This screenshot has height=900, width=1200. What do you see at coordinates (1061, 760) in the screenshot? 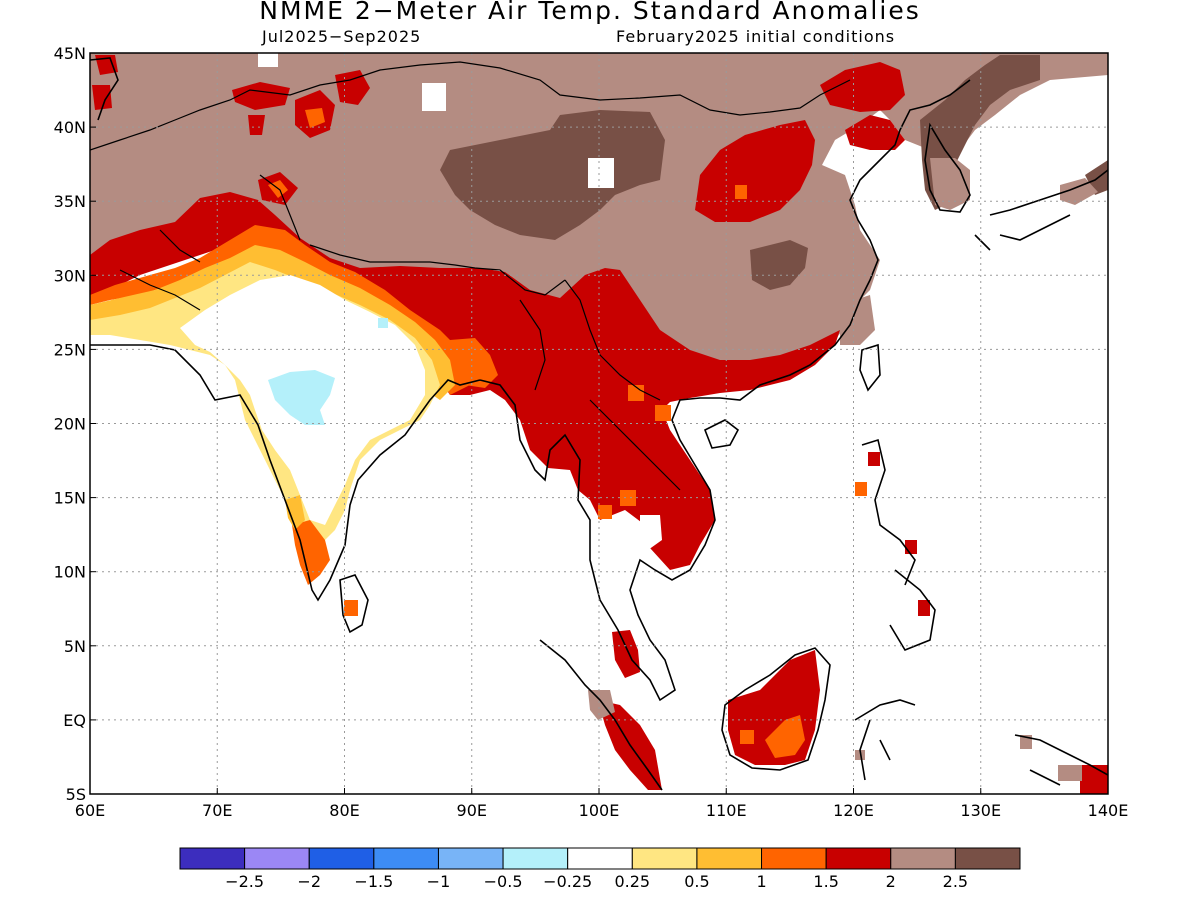
I see `coast-new-guinea` at bounding box center [1061, 760].